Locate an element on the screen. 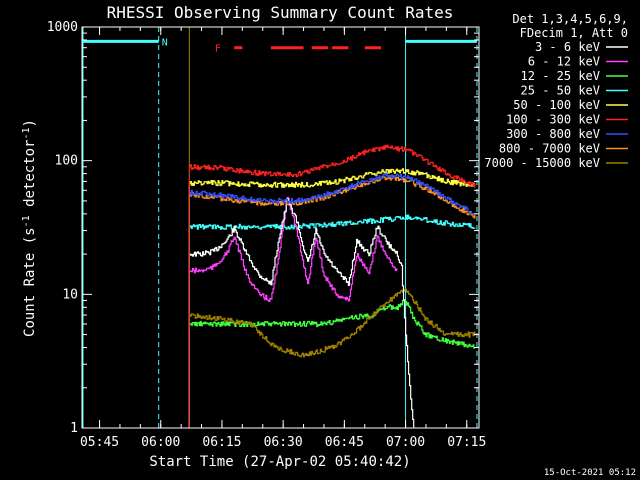 Image resolution: width=640 pixels, height=480 pixels. flag-f-label: F is located at coordinates (218, 49).